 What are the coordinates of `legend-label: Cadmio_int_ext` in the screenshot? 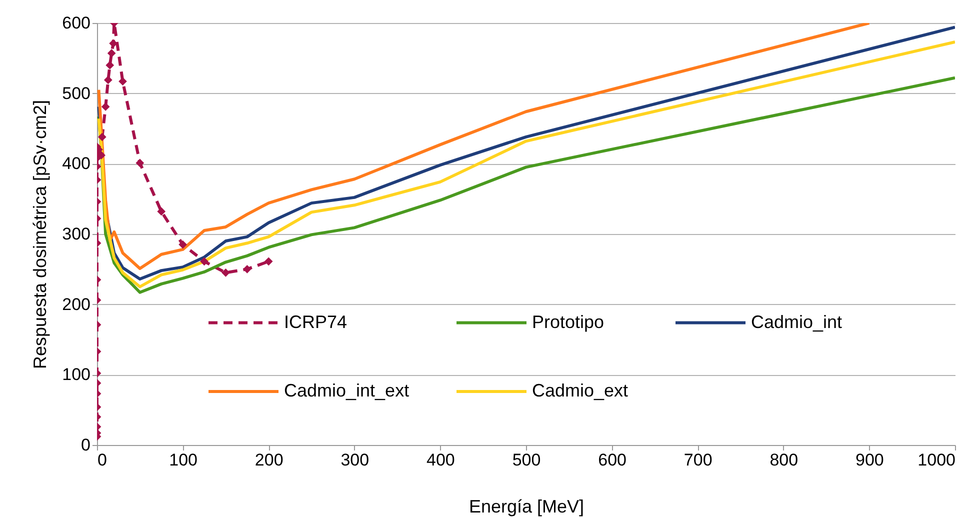 It's located at (347, 390).